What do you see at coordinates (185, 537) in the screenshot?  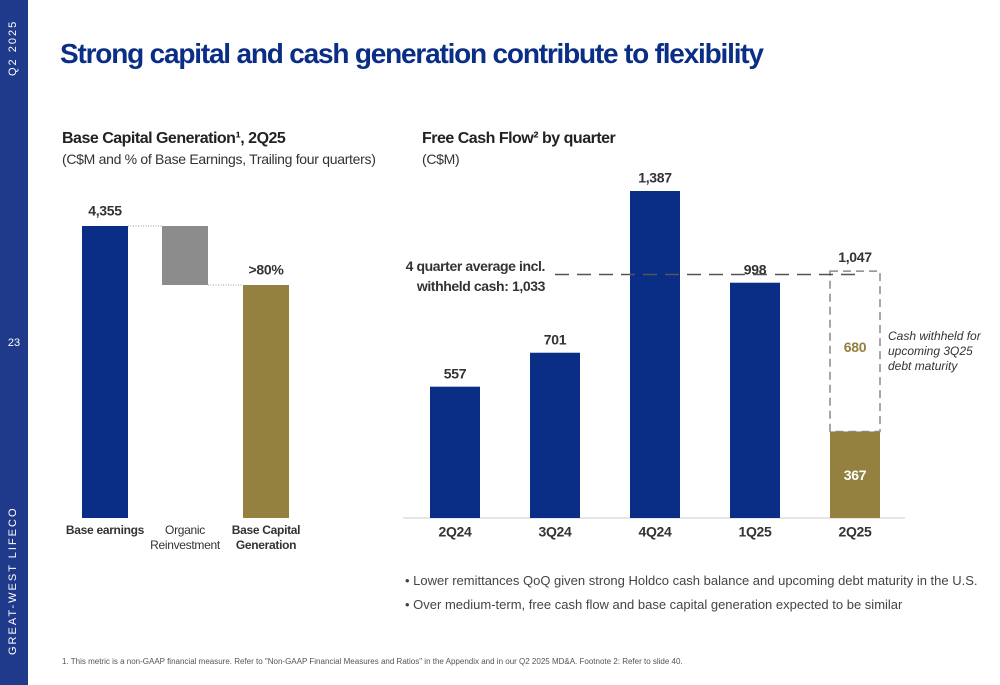 I see `x-tick-label: Organic Reinvestment` at bounding box center [185, 537].